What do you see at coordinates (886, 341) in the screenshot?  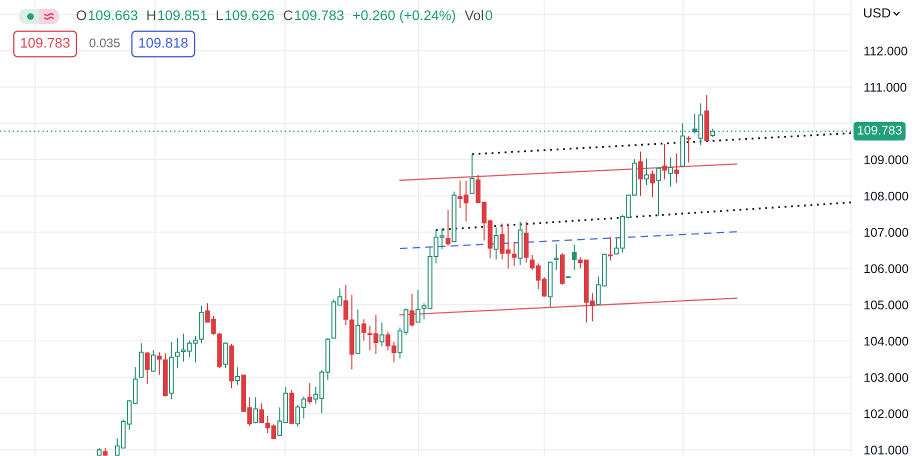 I see `y-tick-label: 104.000` at bounding box center [886, 341].